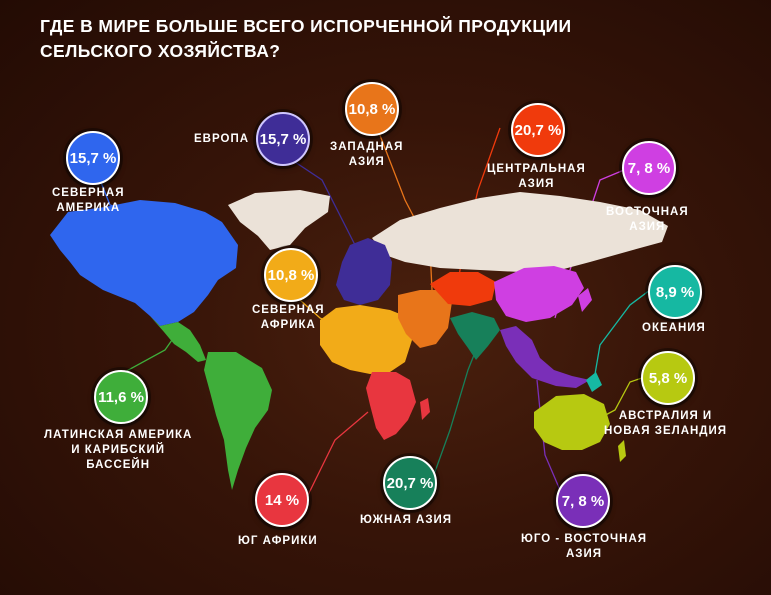  Describe the element at coordinates (520, 232) in the screenshot. I see `russia` at that location.